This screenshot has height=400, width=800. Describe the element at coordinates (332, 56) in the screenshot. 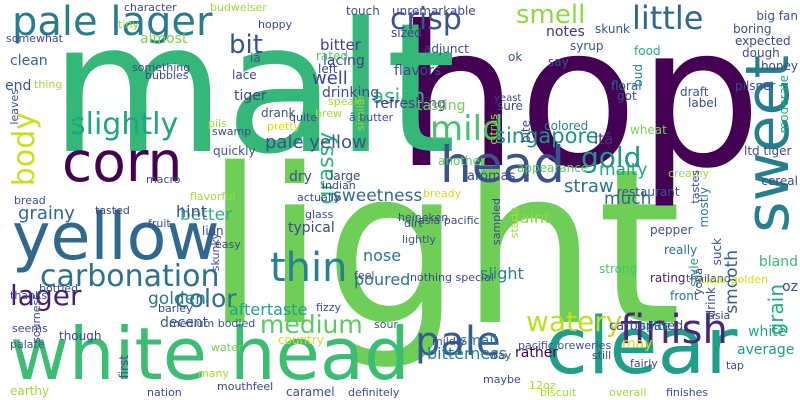

I see `word-rated: rated` at that location.